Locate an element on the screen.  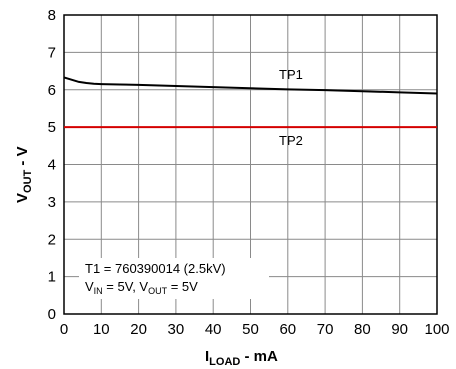
y-tick-label: 5 is located at coordinates (52, 127).